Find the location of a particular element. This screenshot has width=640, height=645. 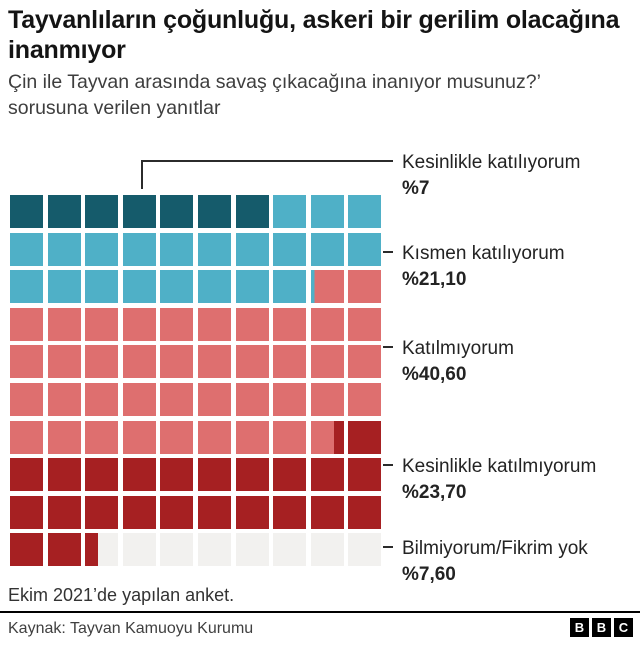

legend-name: Bilmiyorum/Fikrim yok is located at coordinates (495, 548).